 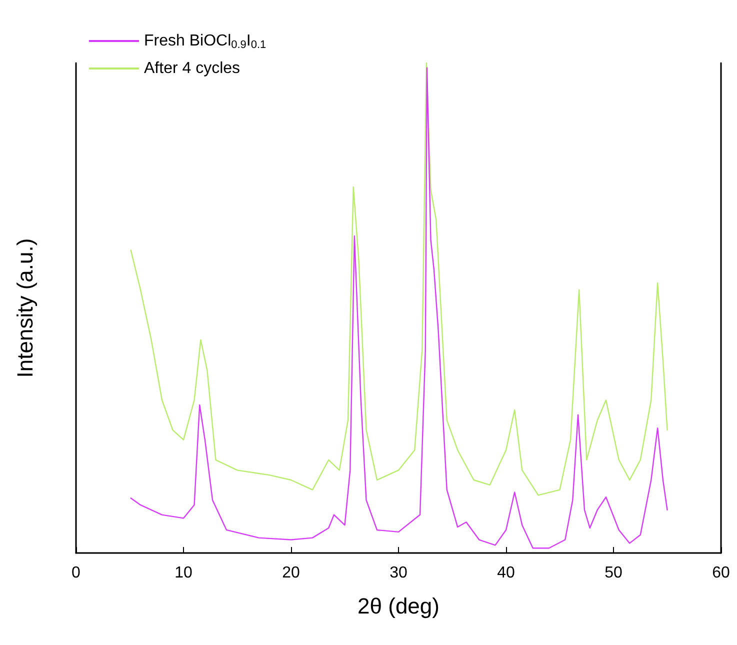 I want to click on x-tick-label: 10, so click(x=183, y=573).